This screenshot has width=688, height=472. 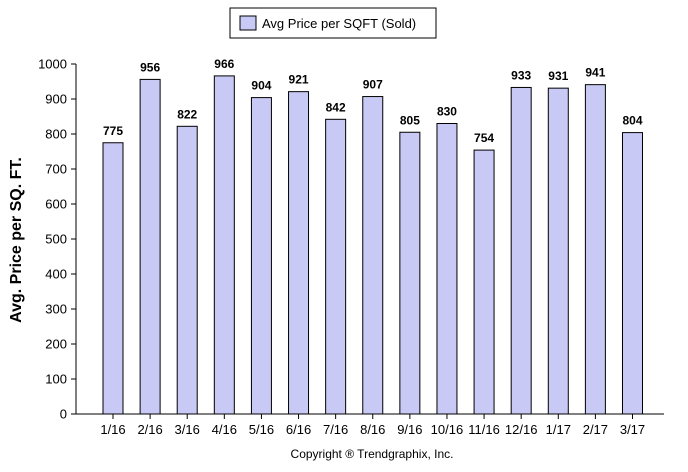 What do you see at coordinates (56, 344) in the screenshot?
I see `y-tick-label: 200` at bounding box center [56, 344].